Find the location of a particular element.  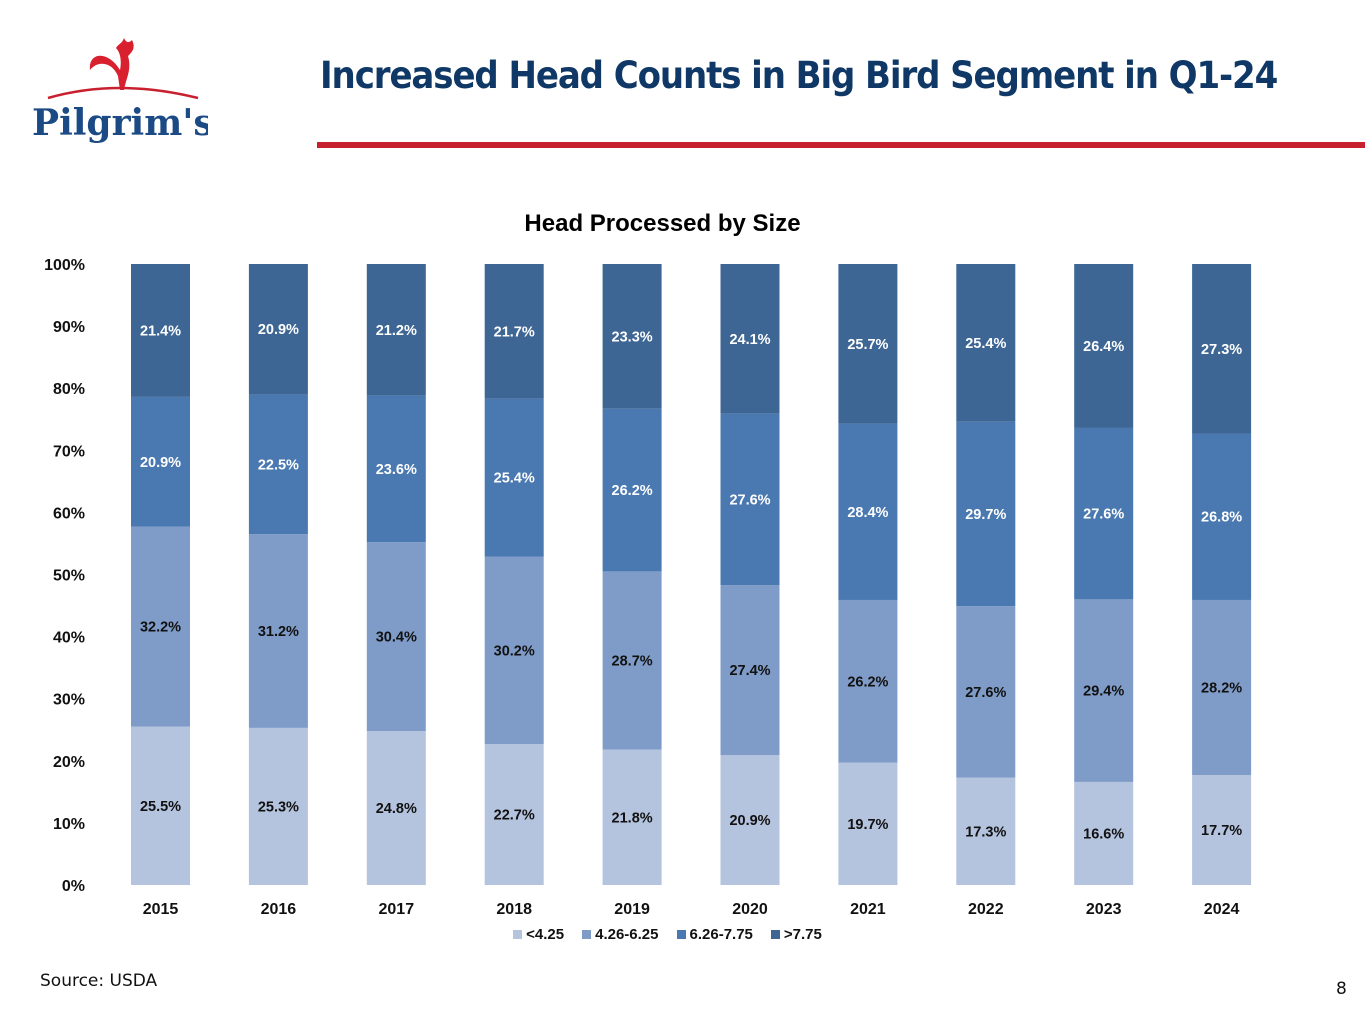

data-label: 22.5% is located at coordinates (278, 465).